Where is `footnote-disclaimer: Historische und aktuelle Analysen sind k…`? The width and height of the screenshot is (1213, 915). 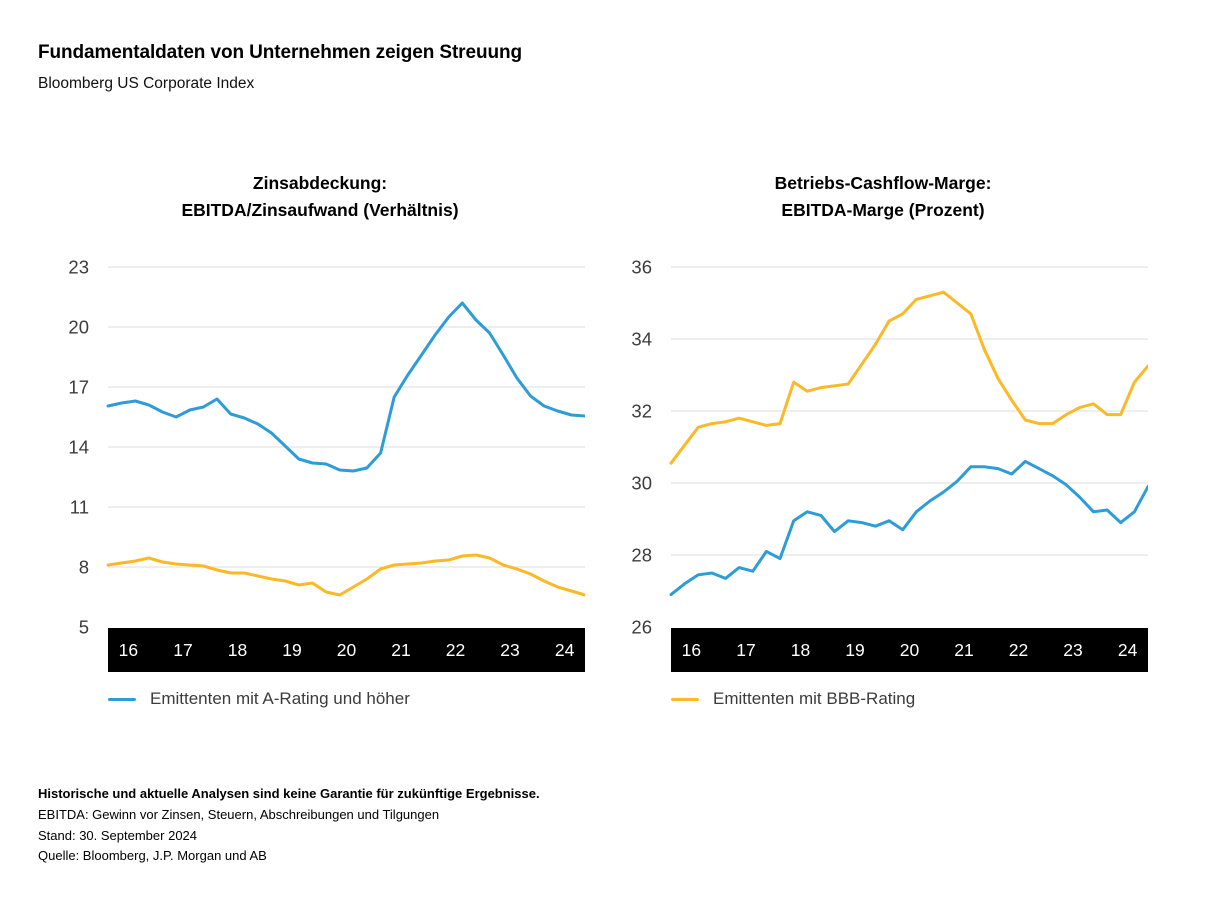 footnote-disclaimer: Historische und aktuelle Analysen sind k… is located at coordinates (289, 793).